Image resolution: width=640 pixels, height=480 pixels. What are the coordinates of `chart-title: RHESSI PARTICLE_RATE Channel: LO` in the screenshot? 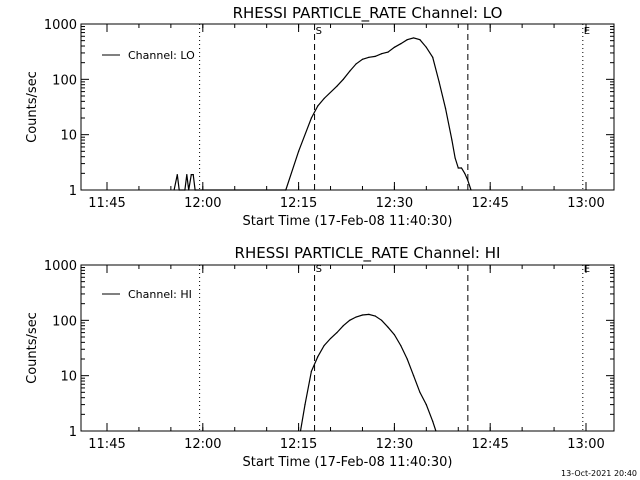 It's located at (368, 13).